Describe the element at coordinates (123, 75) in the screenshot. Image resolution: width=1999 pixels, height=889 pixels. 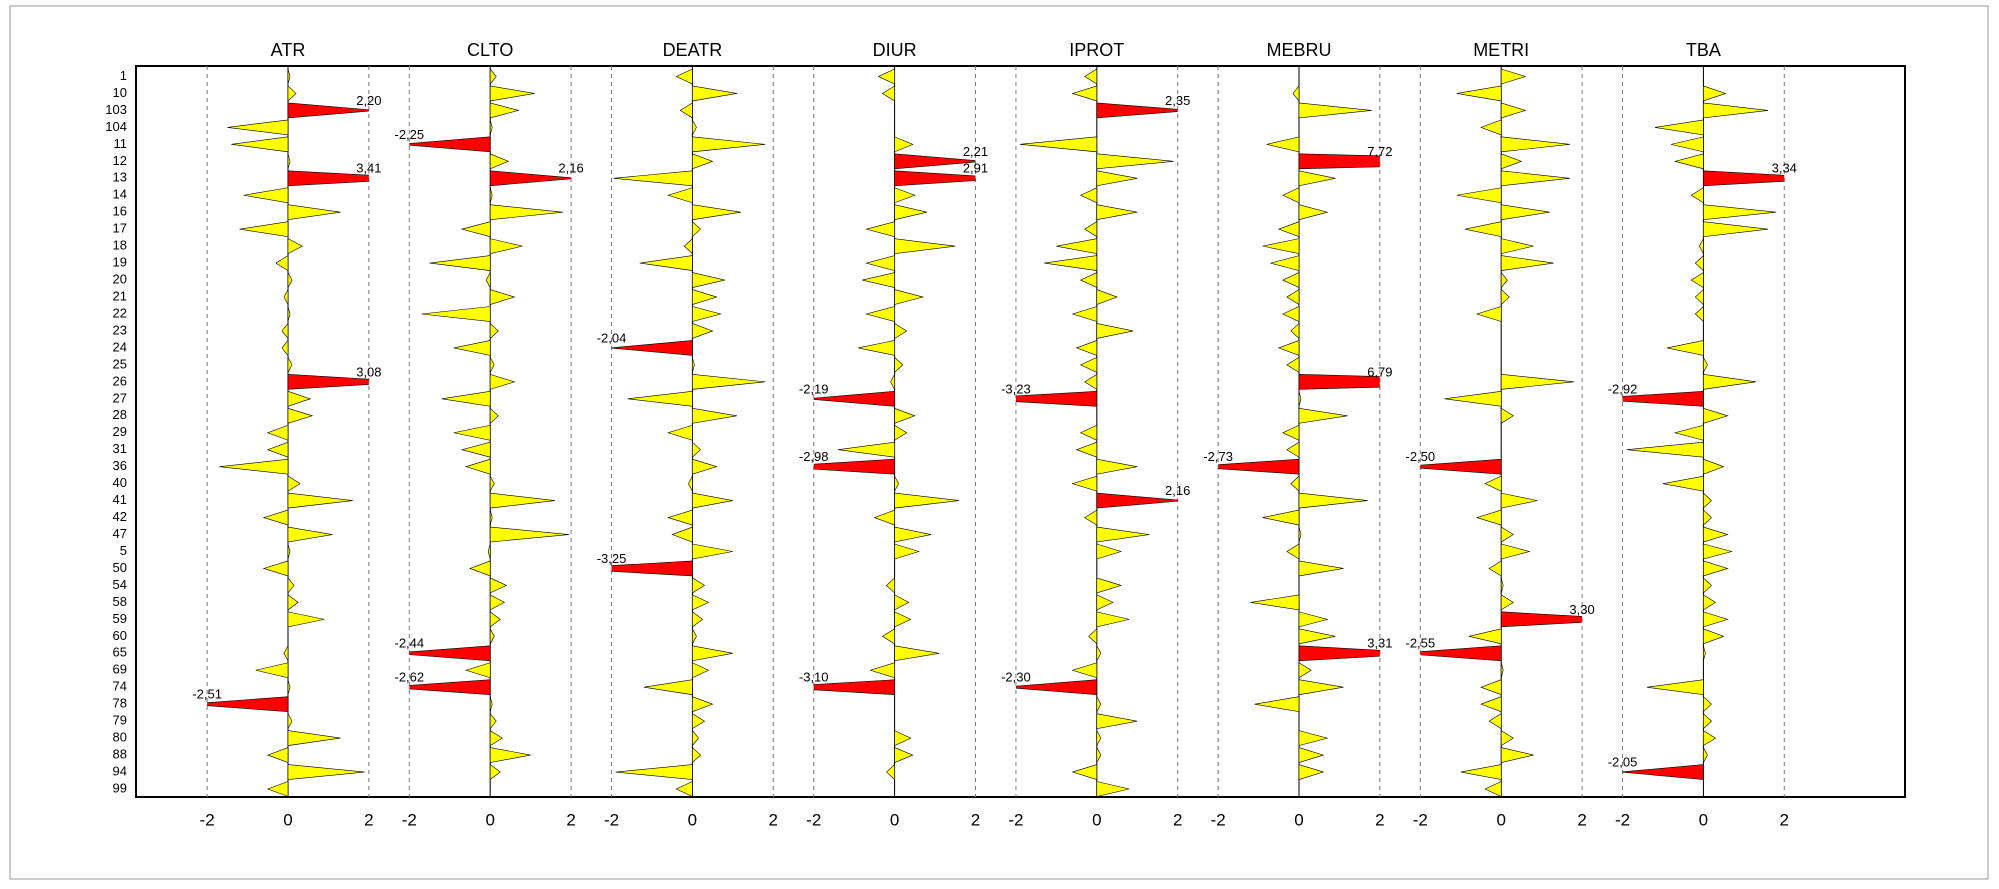
I see `category-label: 1` at that location.